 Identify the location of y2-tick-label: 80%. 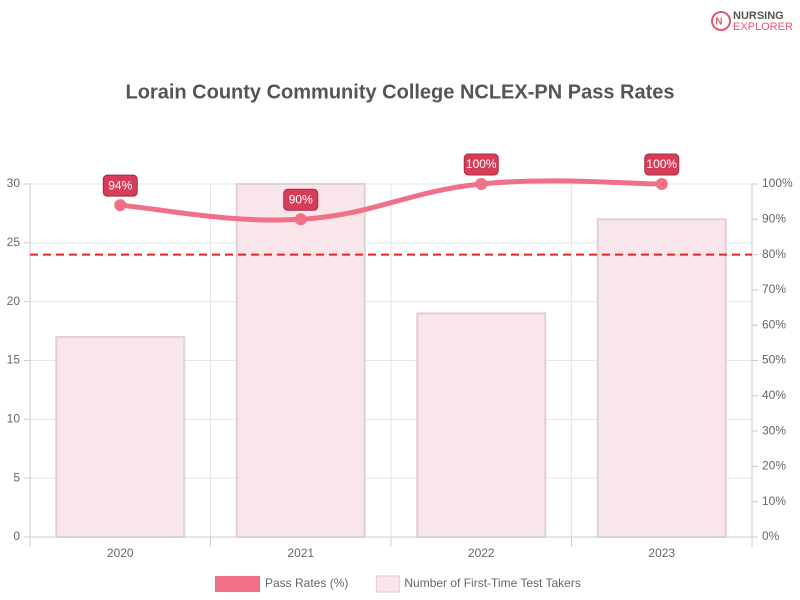
(774, 254).